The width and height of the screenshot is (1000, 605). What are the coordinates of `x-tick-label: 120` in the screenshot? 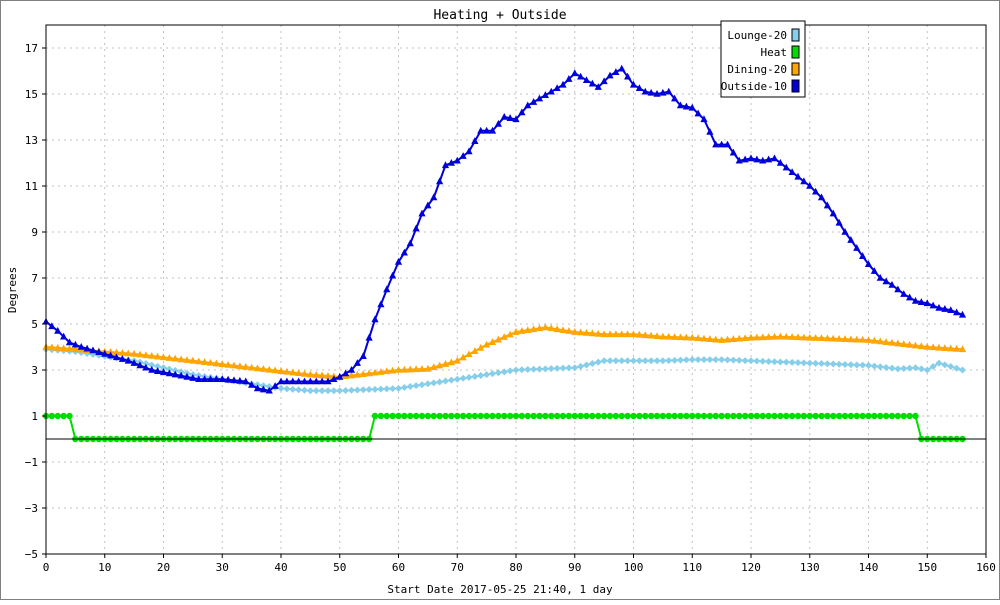 It's located at (751, 567).